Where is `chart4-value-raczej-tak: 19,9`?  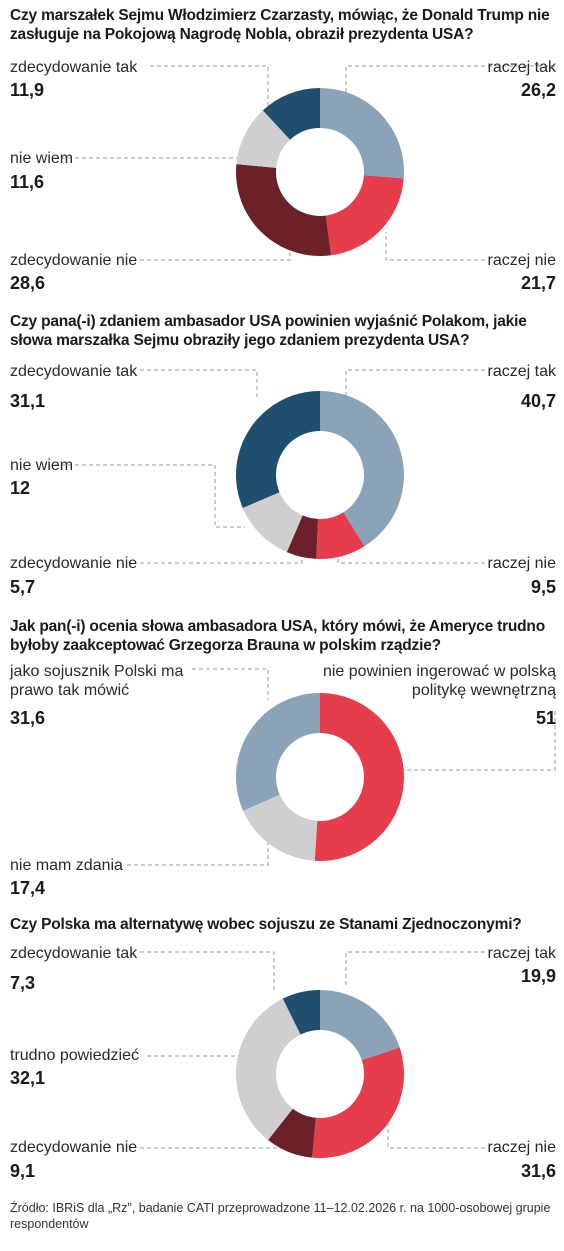
chart4-value-raczej-tak: 19,9 is located at coordinates (538, 976).